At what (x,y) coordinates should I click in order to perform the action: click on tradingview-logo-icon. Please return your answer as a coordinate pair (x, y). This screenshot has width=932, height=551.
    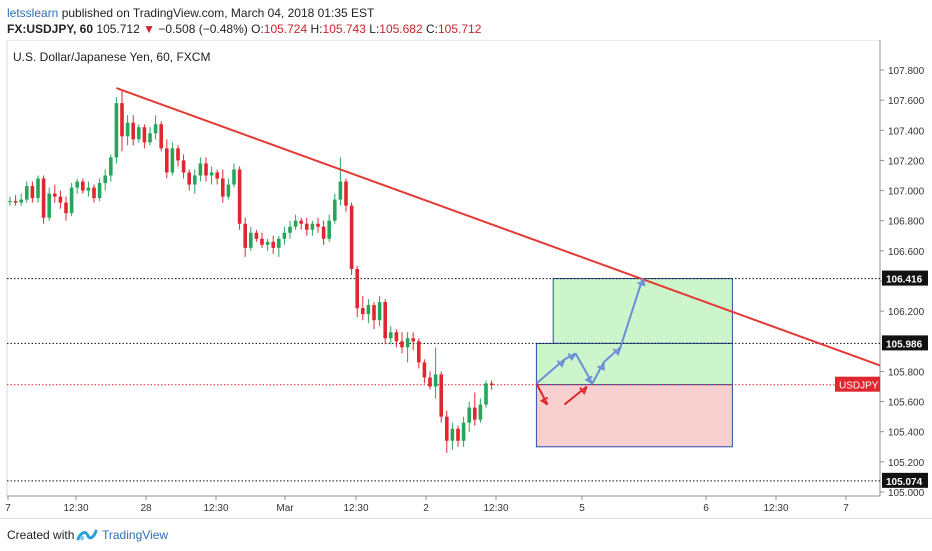
    Looking at the image, I should click on (87, 535).